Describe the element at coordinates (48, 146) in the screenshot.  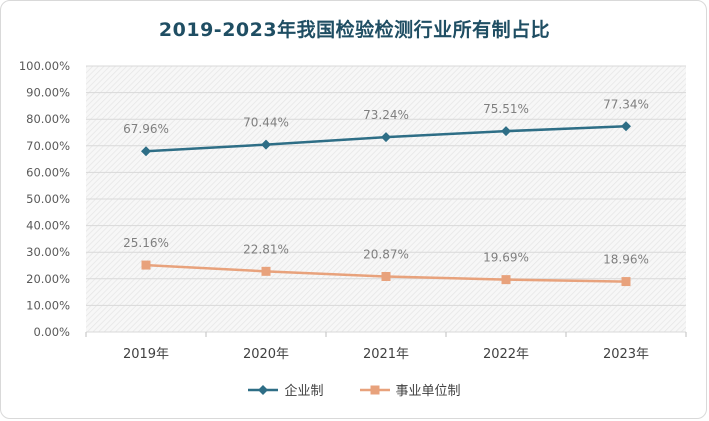
I see `y-tick-label: 70.00%` at that location.